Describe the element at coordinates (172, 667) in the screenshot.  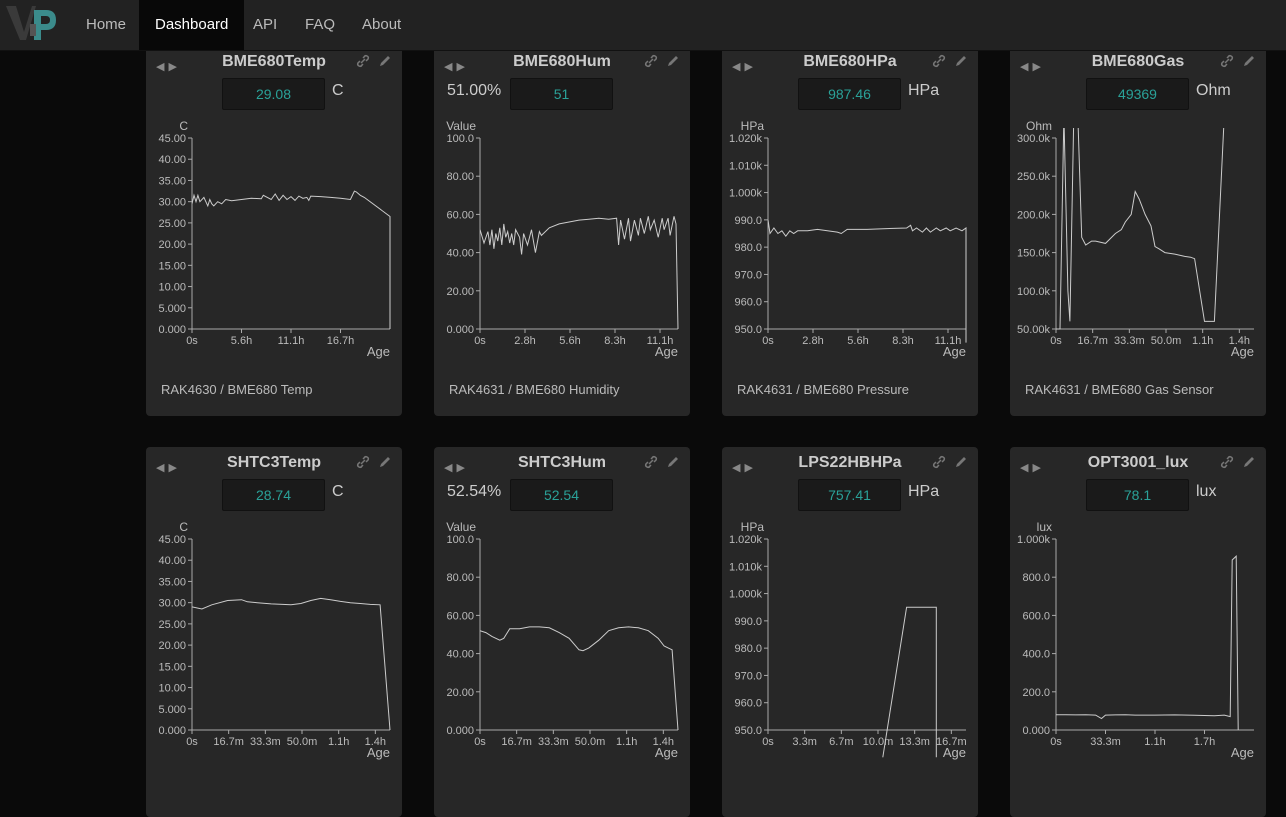
I see `y-tick-label: 15.00` at that location.